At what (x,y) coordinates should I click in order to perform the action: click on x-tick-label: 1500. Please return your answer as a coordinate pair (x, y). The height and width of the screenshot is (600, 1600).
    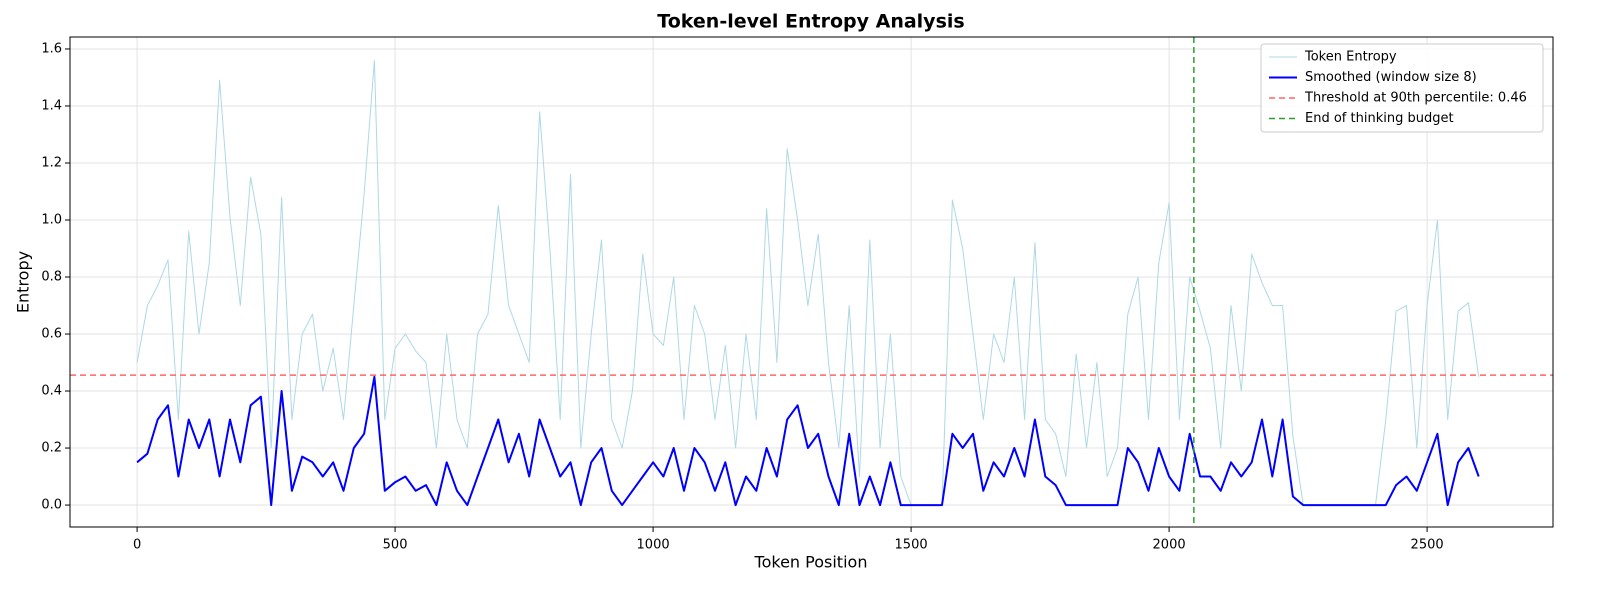
    Looking at the image, I should click on (911, 545).